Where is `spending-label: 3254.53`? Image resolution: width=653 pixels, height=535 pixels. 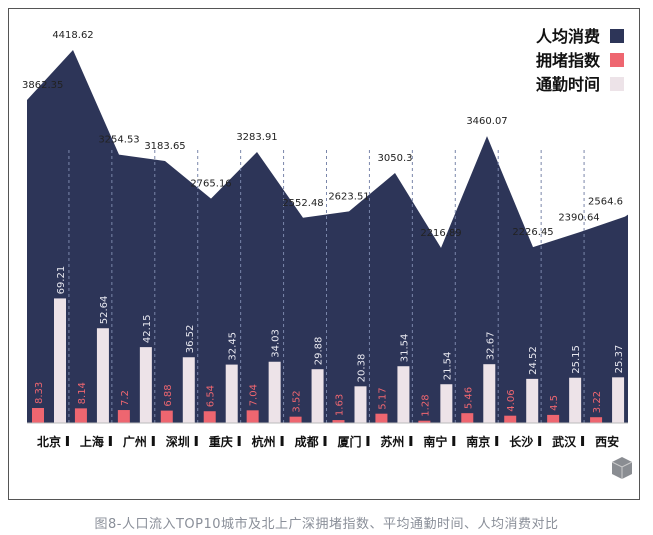 spending-label: 3254.53 is located at coordinates (118, 140).